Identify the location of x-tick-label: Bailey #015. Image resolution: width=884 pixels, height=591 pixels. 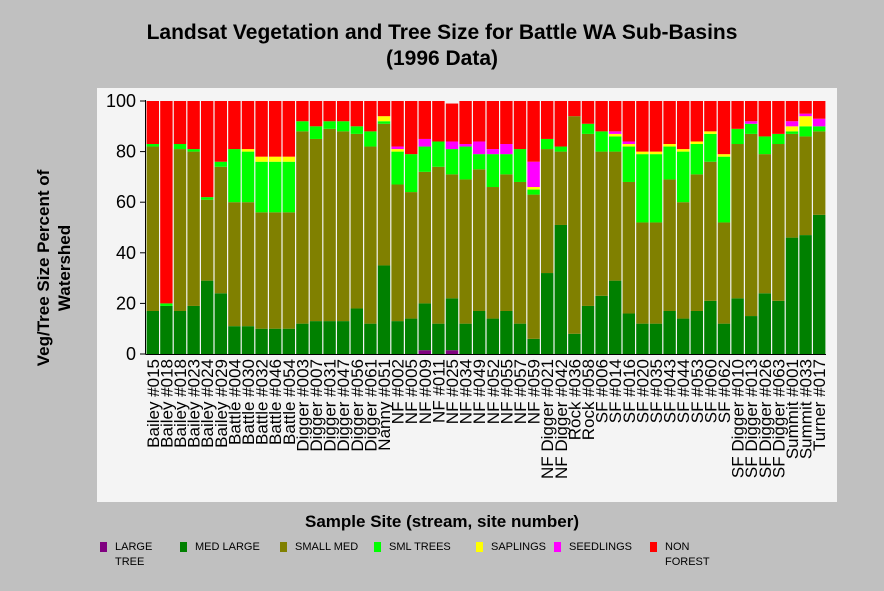
(153, 403).